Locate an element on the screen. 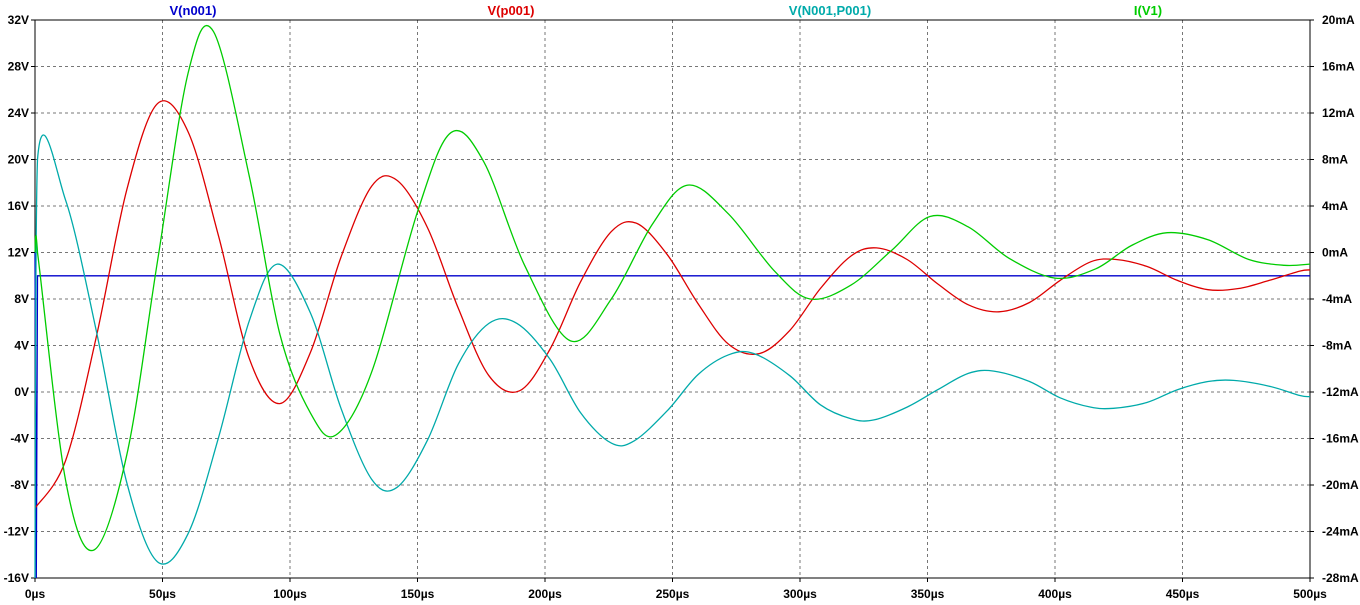 The height and width of the screenshot is (605, 1360). right-tick-label: -28mA is located at coordinates (1340, 578).